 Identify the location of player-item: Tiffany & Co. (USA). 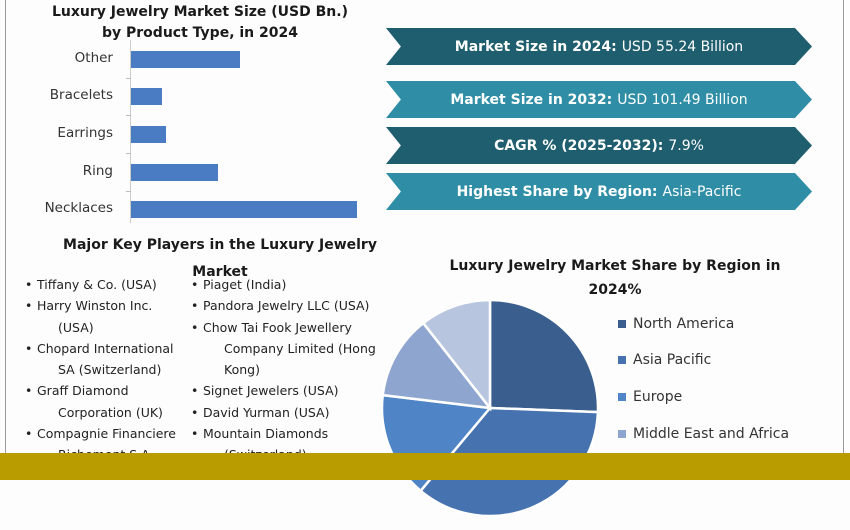
(109, 285).